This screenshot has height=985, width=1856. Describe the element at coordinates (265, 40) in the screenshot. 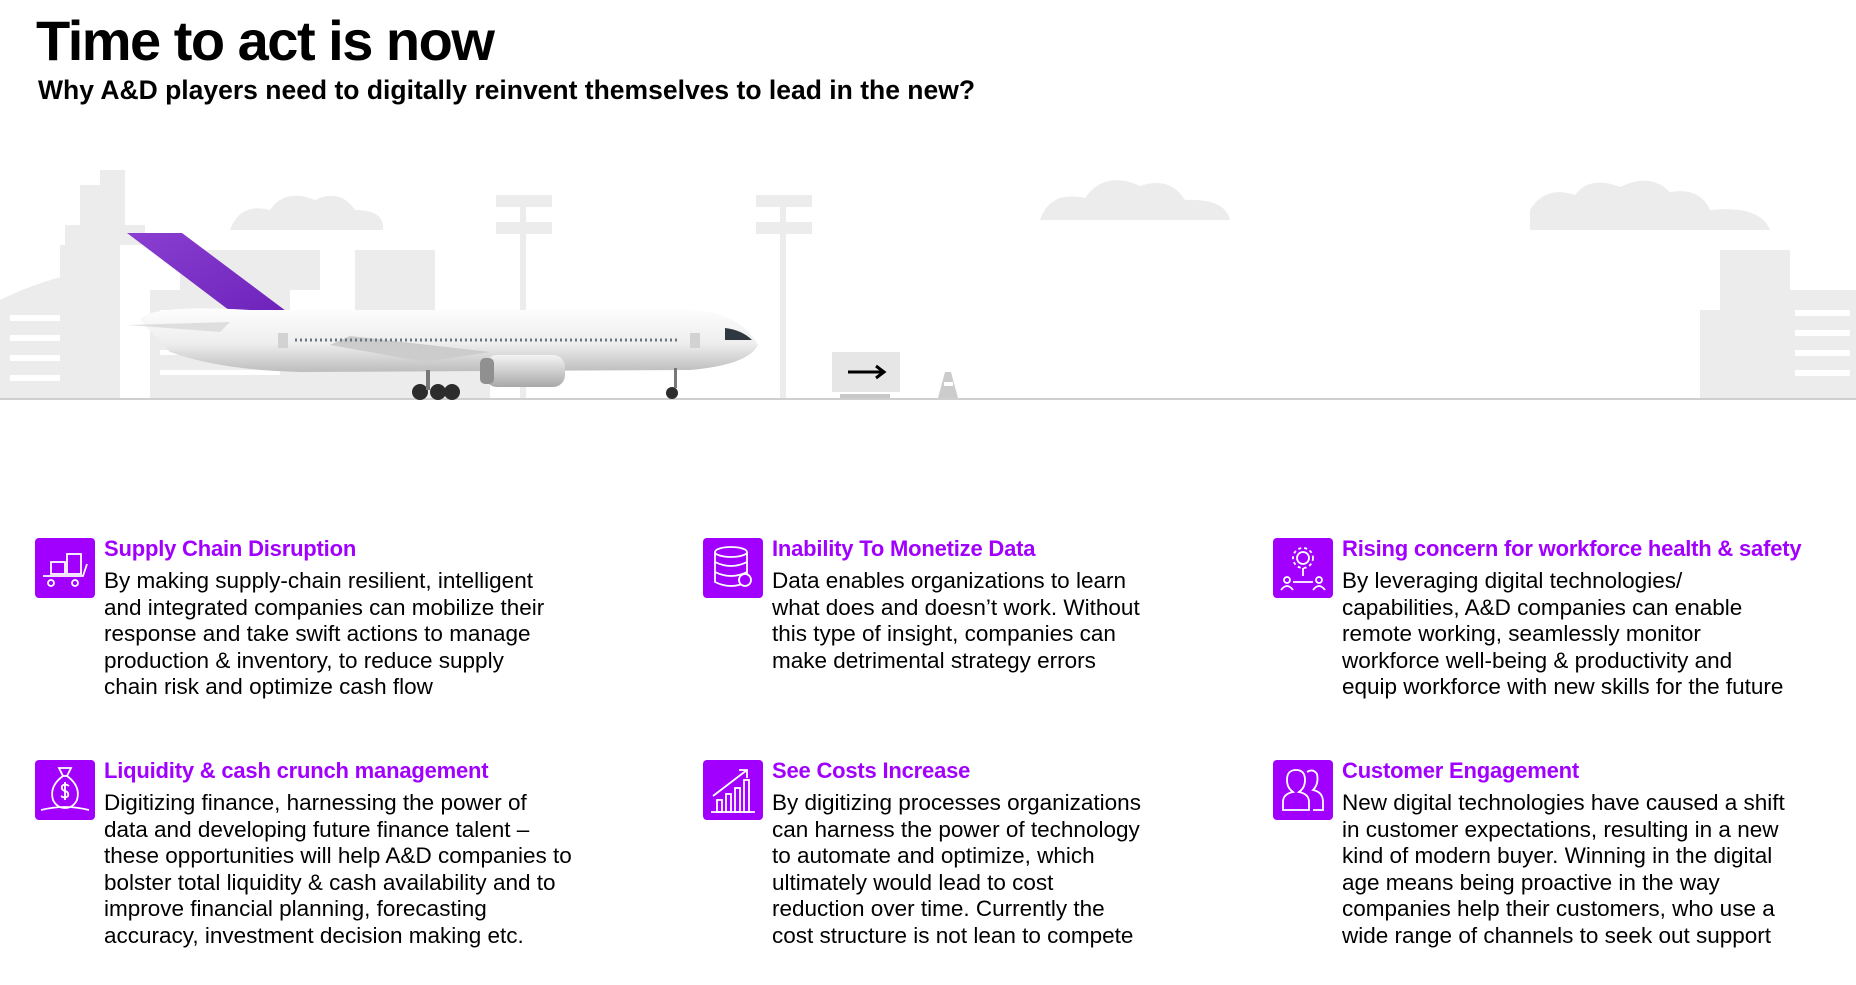

I see `page-title: Time to act is now` at that location.